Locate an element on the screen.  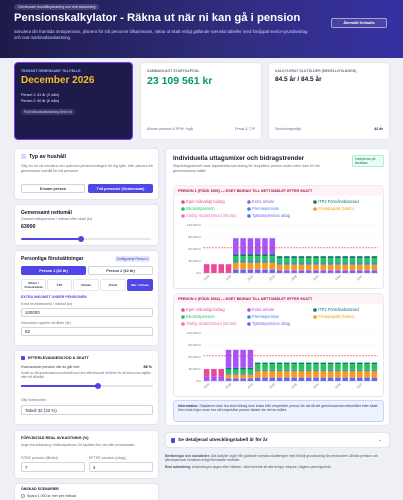
summary-value: 23 109 561 kr is located at coordinates (180, 81).